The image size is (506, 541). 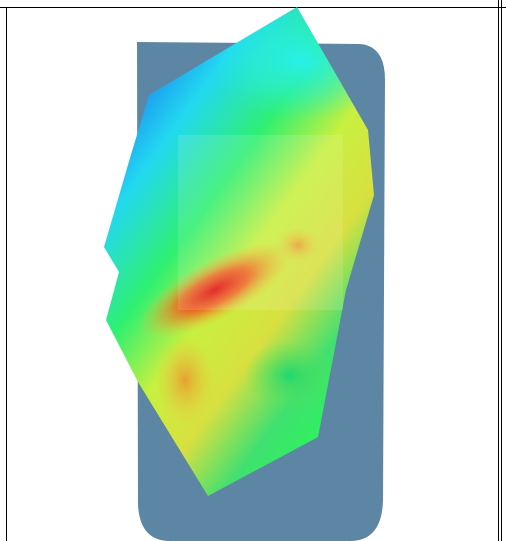 What do you see at coordinates (290, 375) in the screenshot?
I see `heatmap-cool-spot` at bounding box center [290, 375].